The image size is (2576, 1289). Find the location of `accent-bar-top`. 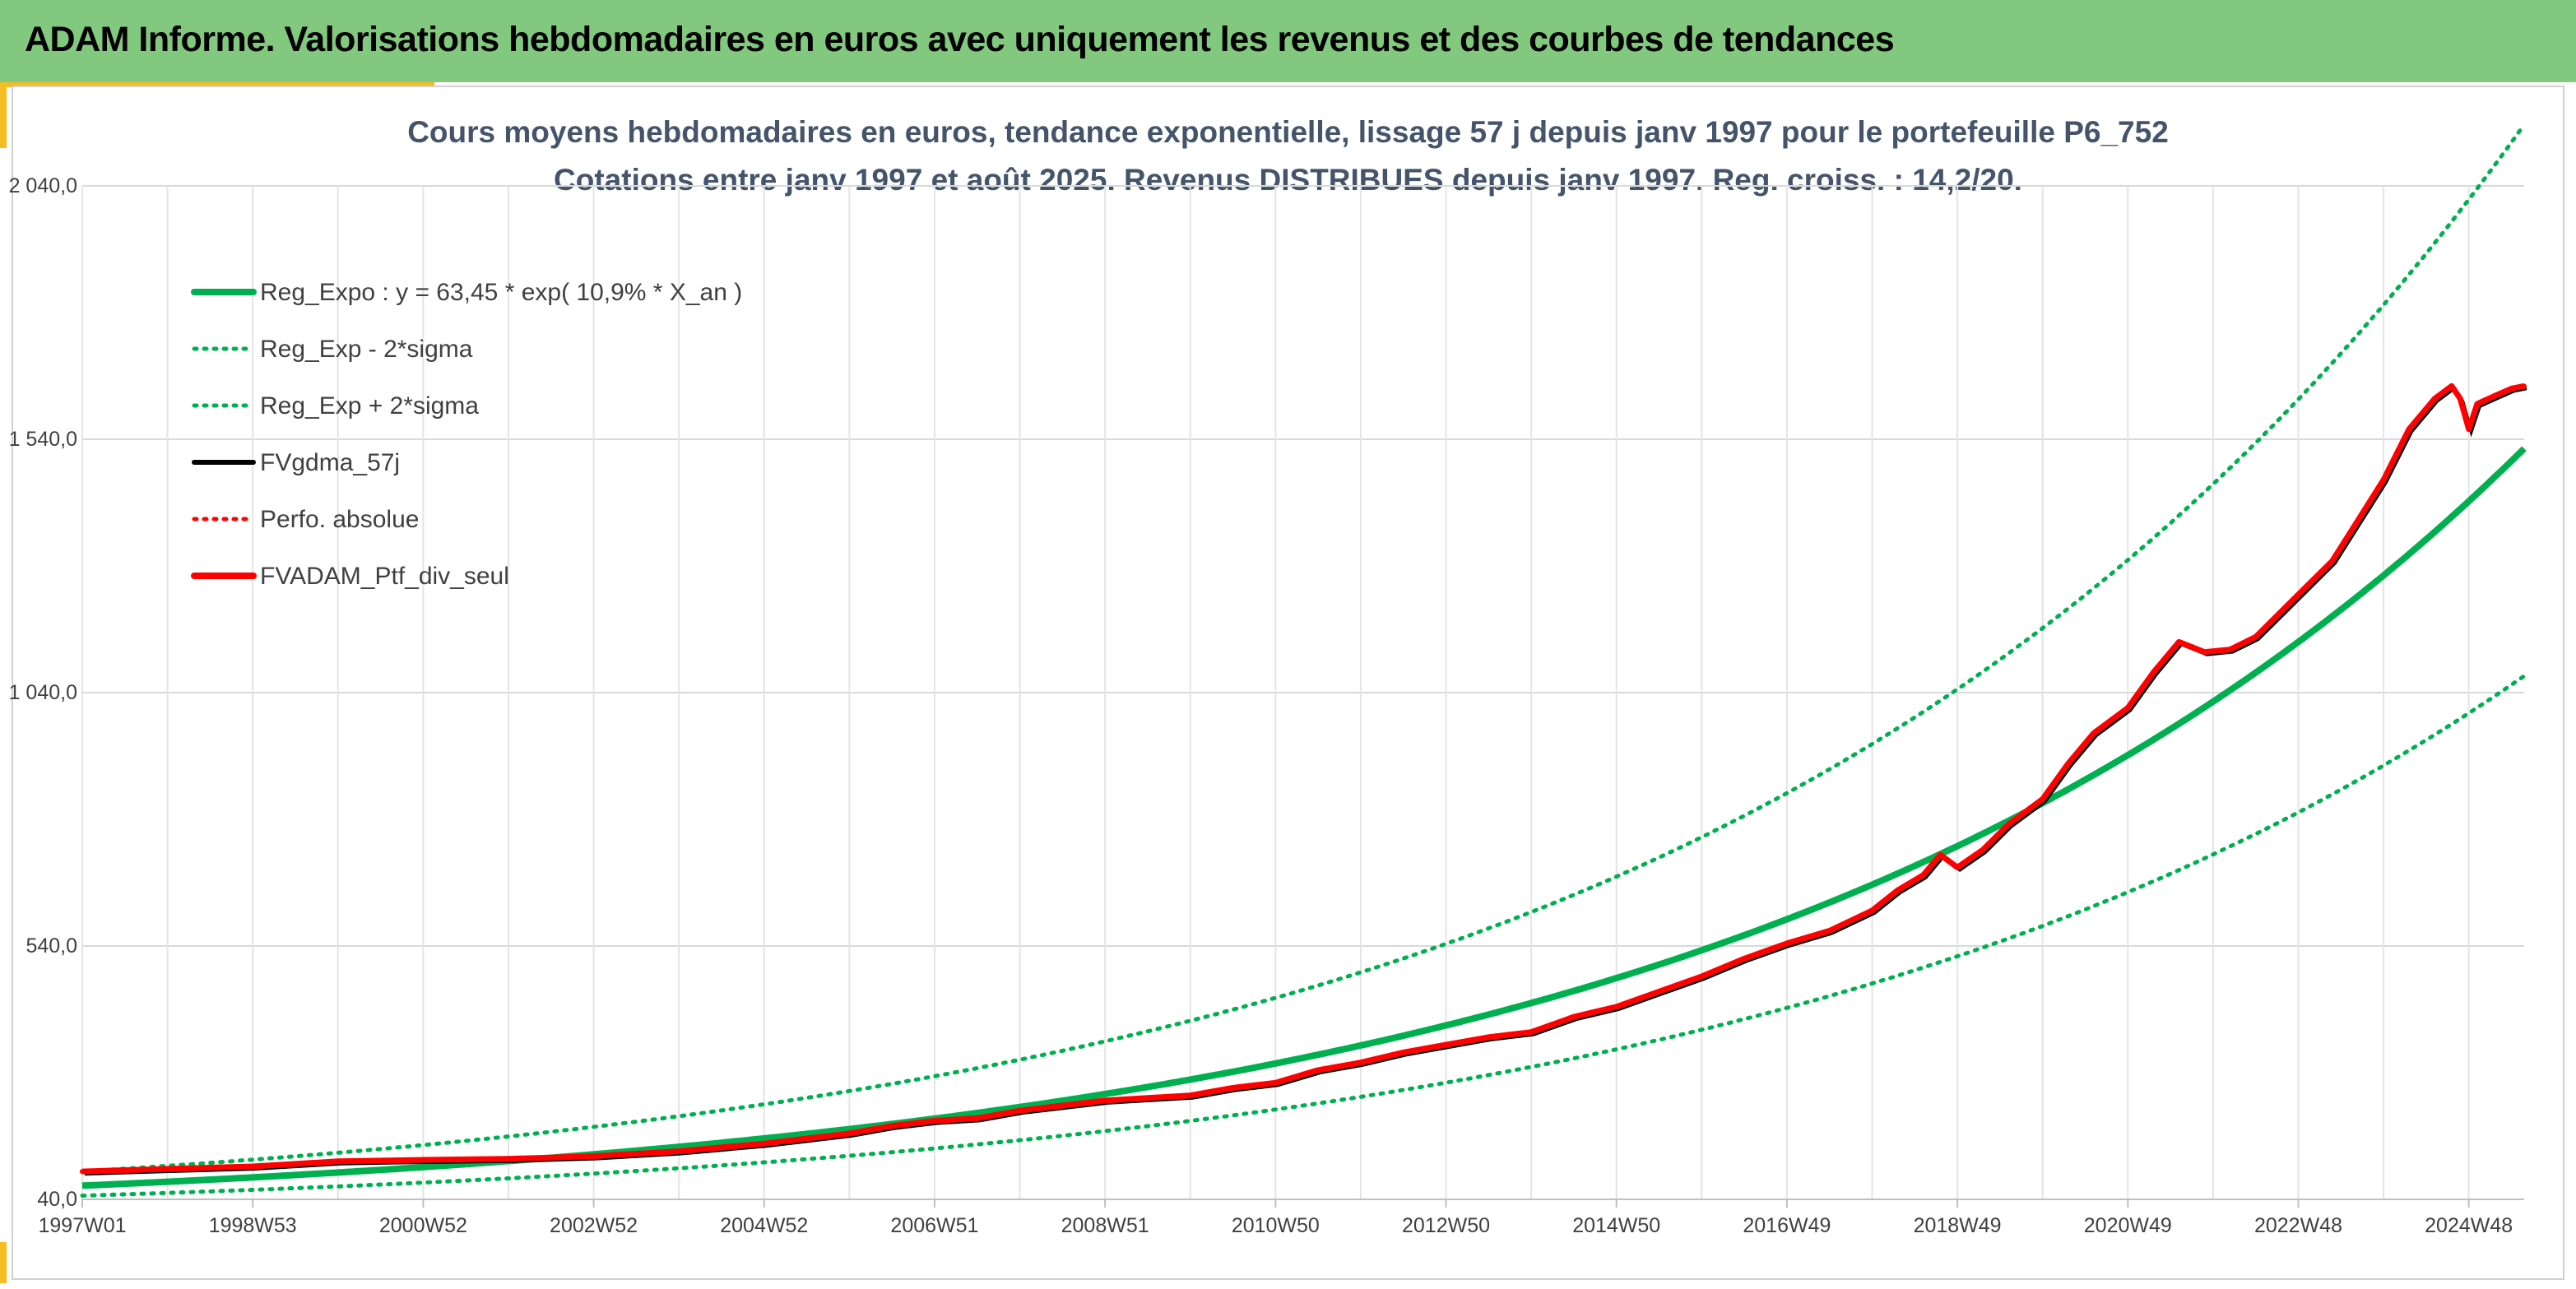

accent-bar-top is located at coordinates (217, 84).